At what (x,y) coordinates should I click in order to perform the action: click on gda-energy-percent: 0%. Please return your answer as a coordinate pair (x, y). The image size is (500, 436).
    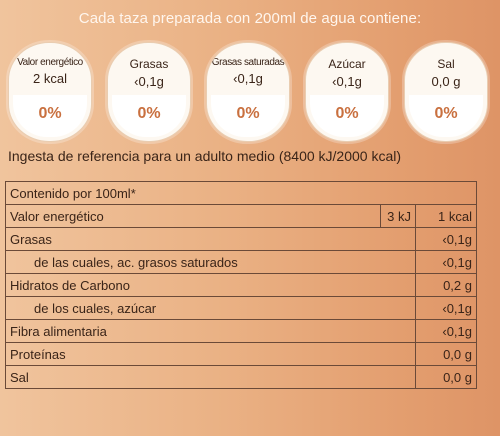
    Looking at the image, I should click on (50, 113).